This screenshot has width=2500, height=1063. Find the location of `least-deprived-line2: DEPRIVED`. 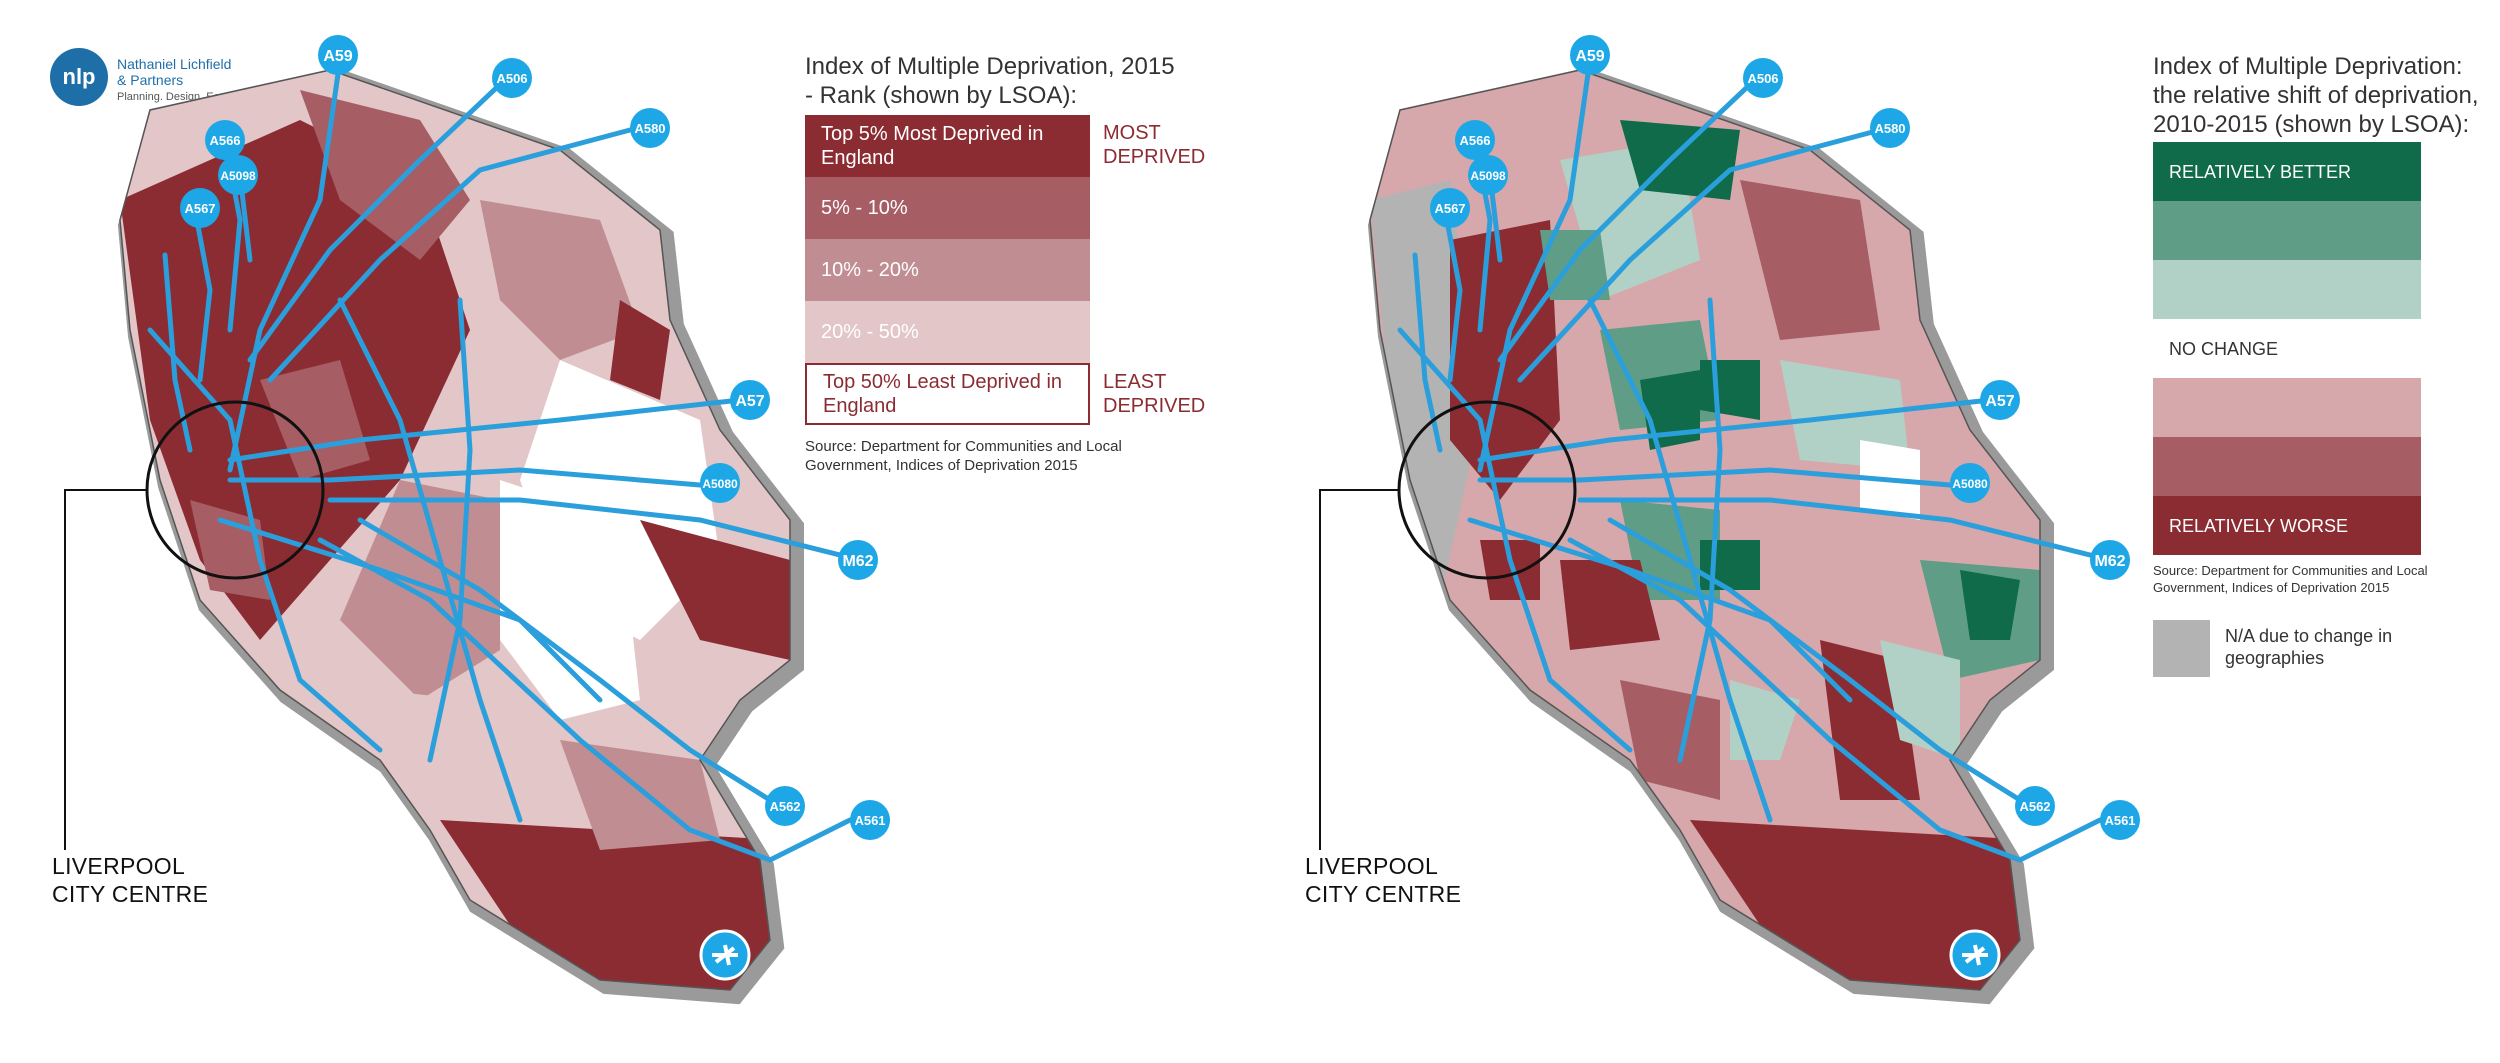

least-deprived-line2: DEPRIVED is located at coordinates (1154, 406).